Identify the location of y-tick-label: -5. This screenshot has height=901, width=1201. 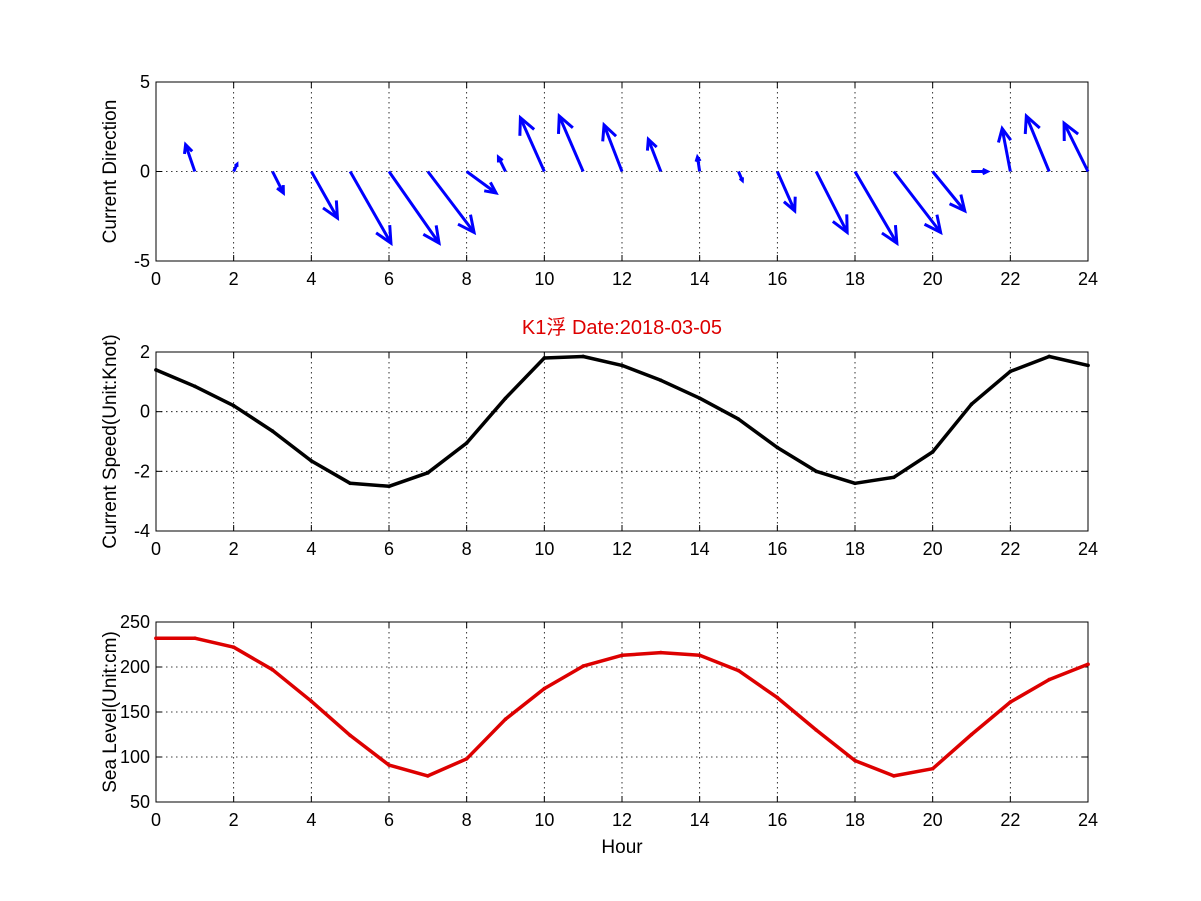
(142, 261).